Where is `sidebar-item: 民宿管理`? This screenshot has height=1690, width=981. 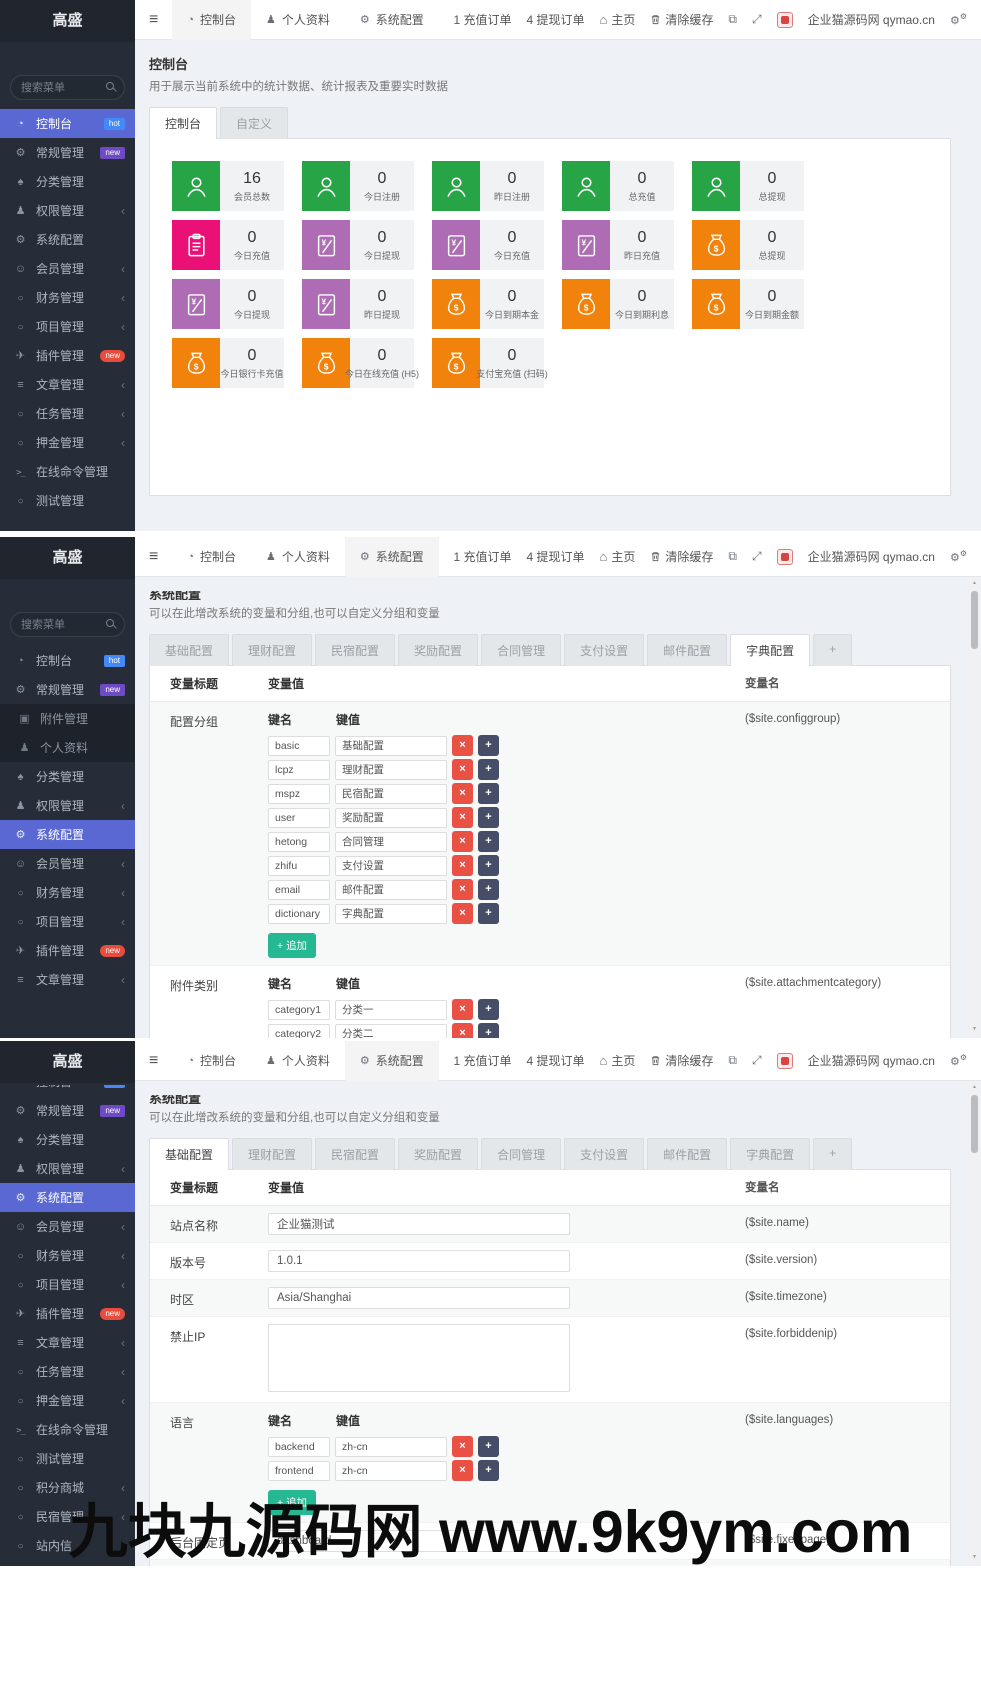 sidebar-item: 民宿管理 is located at coordinates (67, 1516).